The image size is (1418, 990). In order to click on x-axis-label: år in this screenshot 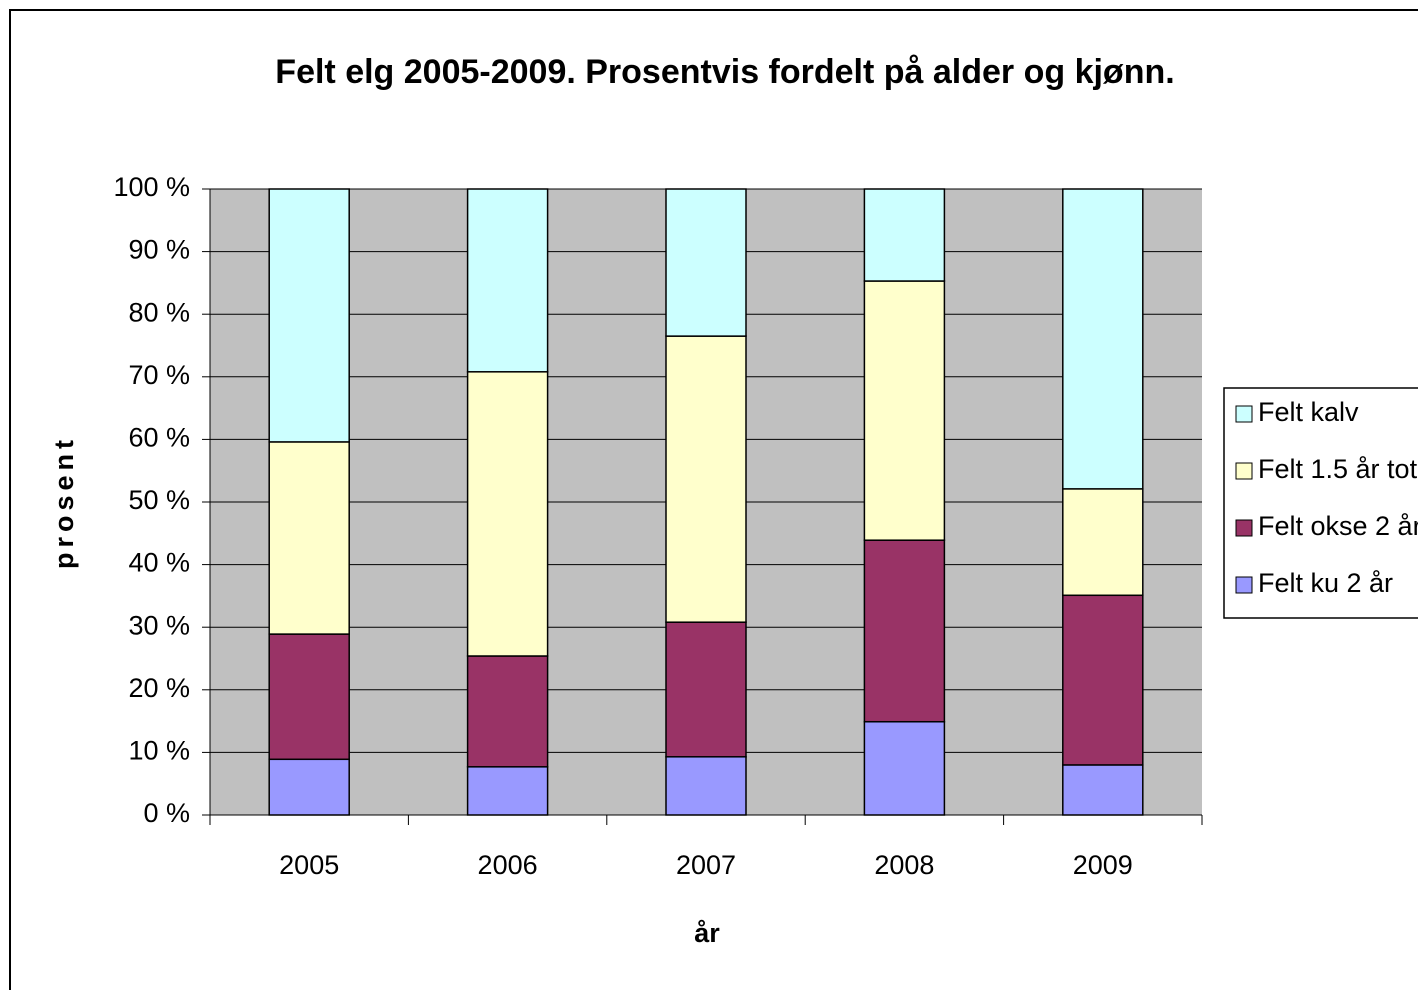, I will do `click(707, 933)`.